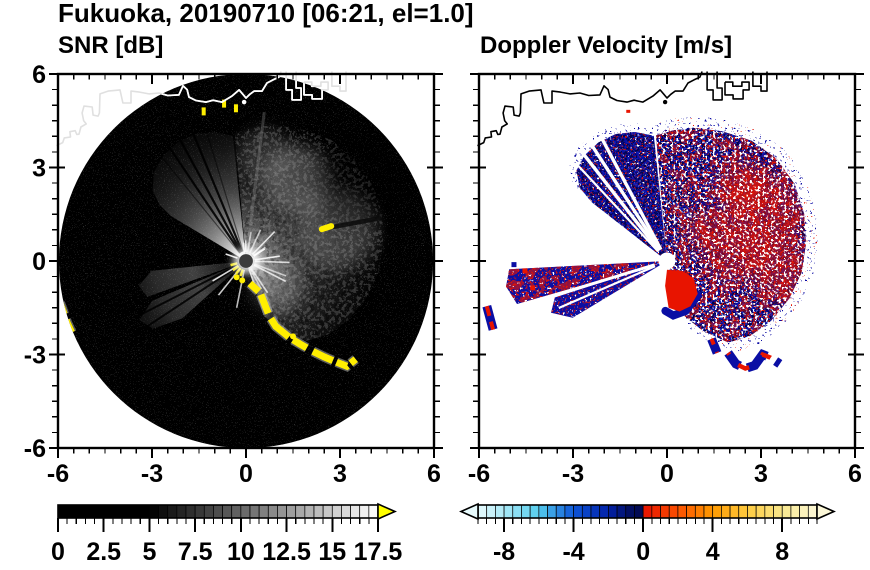  Describe the element at coordinates (647, 534) in the screenshot. I see `doppler-colorbar: -8 -4 0 4 8` at that location.